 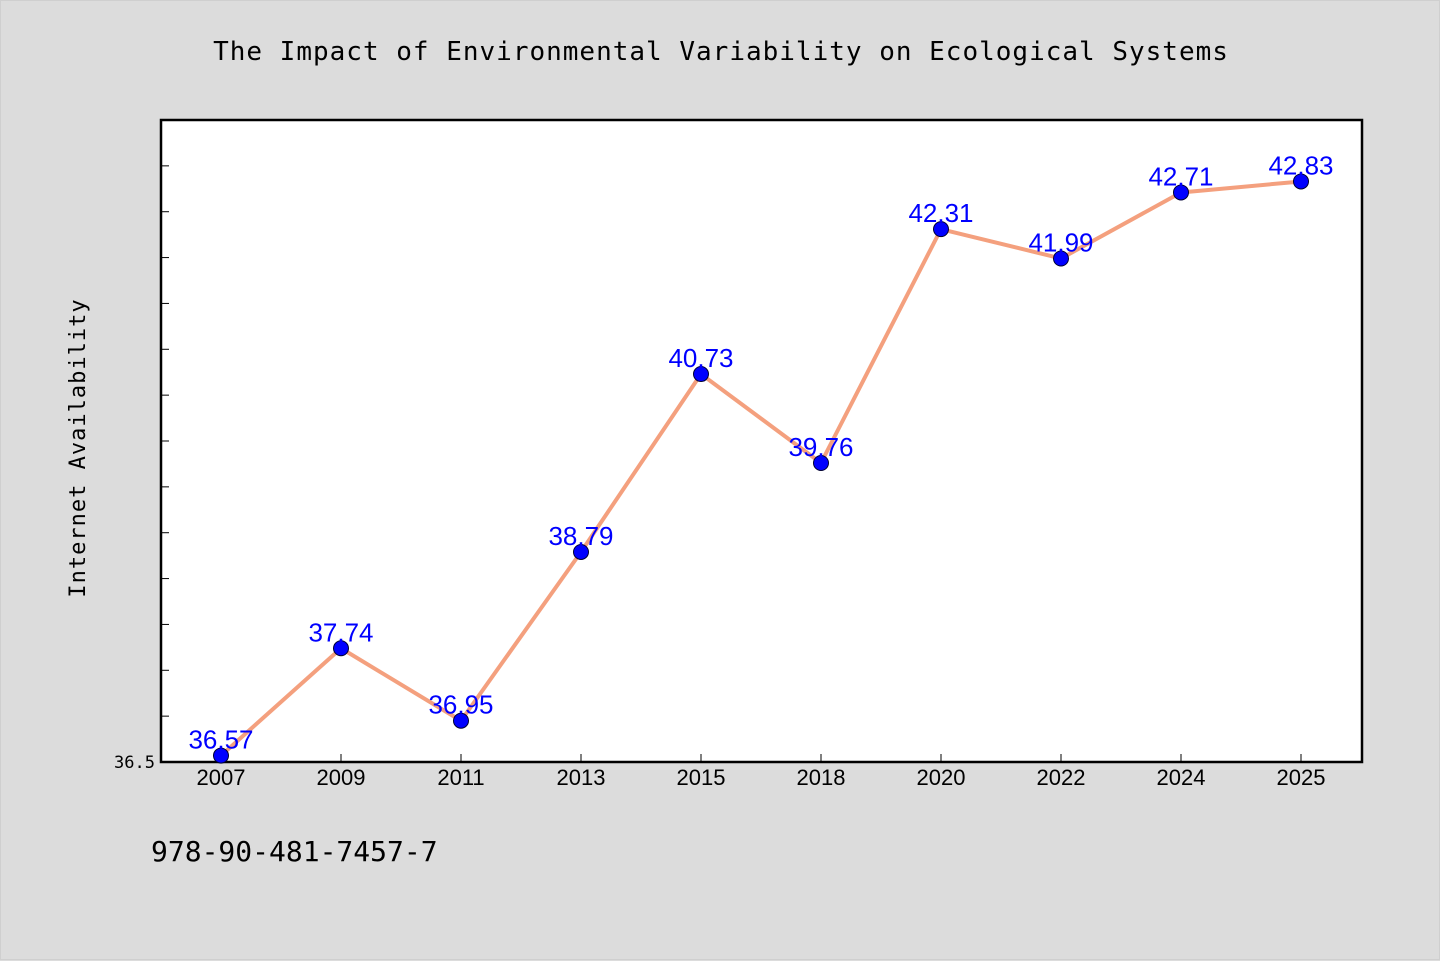 What do you see at coordinates (581, 777) in the screenshot?
I see `x-tick-label: 2013` at bounding box center [581, 777].